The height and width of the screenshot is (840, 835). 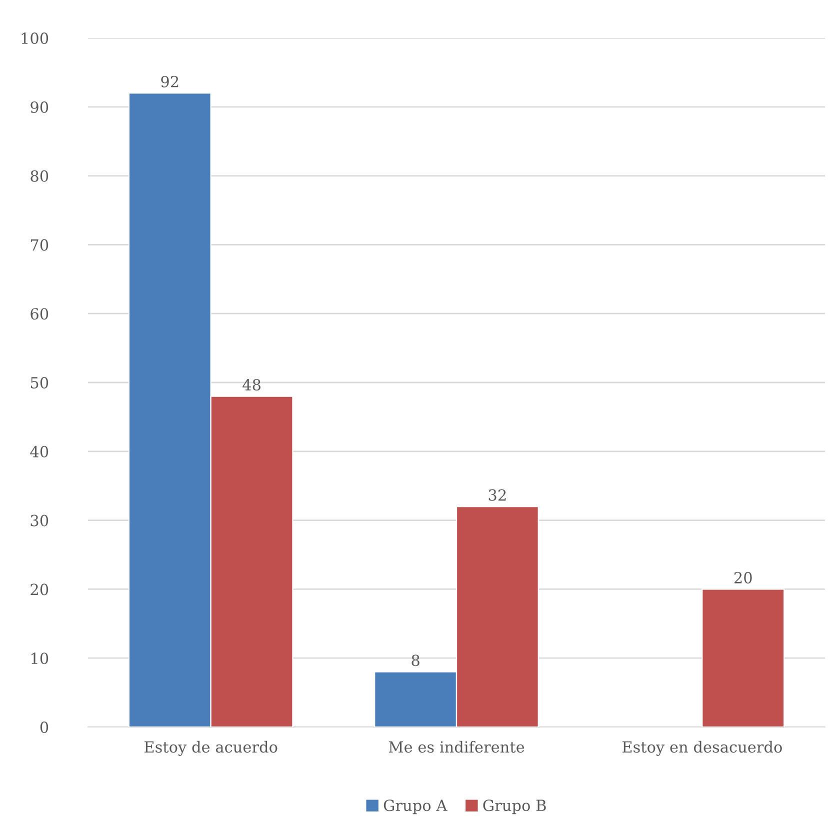 What do you see at coordinates (35, 38) in the screenshot?
I see `y-tick-label: 100` at bounding box center [35, 38].